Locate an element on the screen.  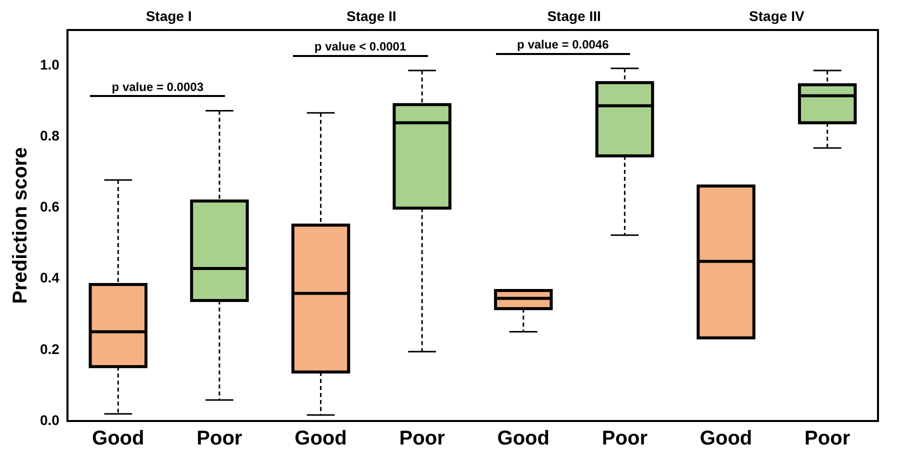
text: Stage II is located at coordinates (371, 16).